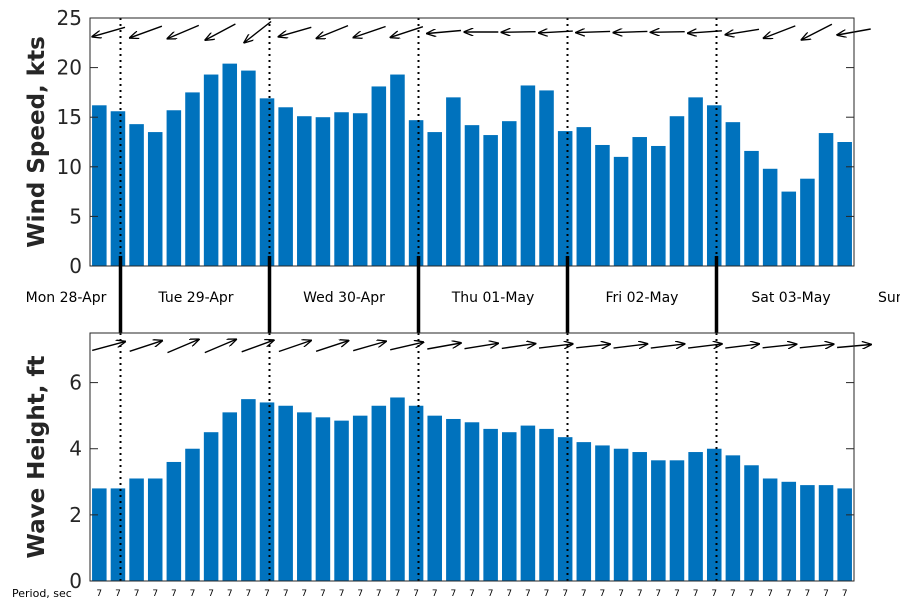  Describe the element at coordinates (69, 68) in the screenshot. I see `y-tick-label: 20` at that location.